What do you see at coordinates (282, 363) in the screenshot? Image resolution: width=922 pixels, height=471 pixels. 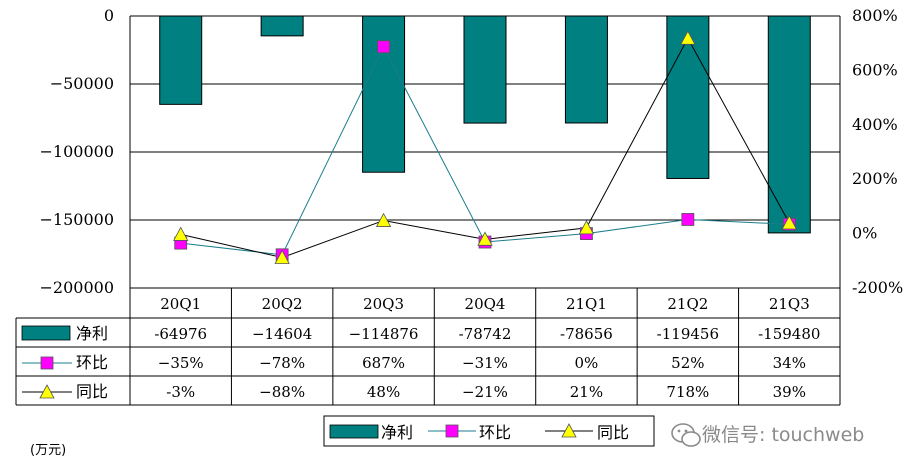 I see `data-label: −78%` at bounding box center [282, 363].